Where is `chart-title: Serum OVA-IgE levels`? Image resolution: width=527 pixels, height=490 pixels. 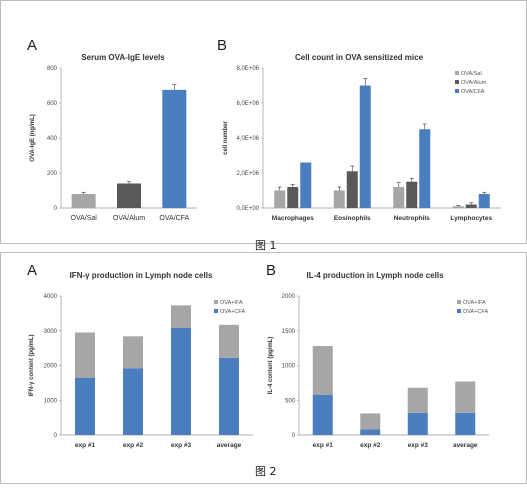 chart-title: Serum OVA-IgE levels is located at coordinates (123, 57).